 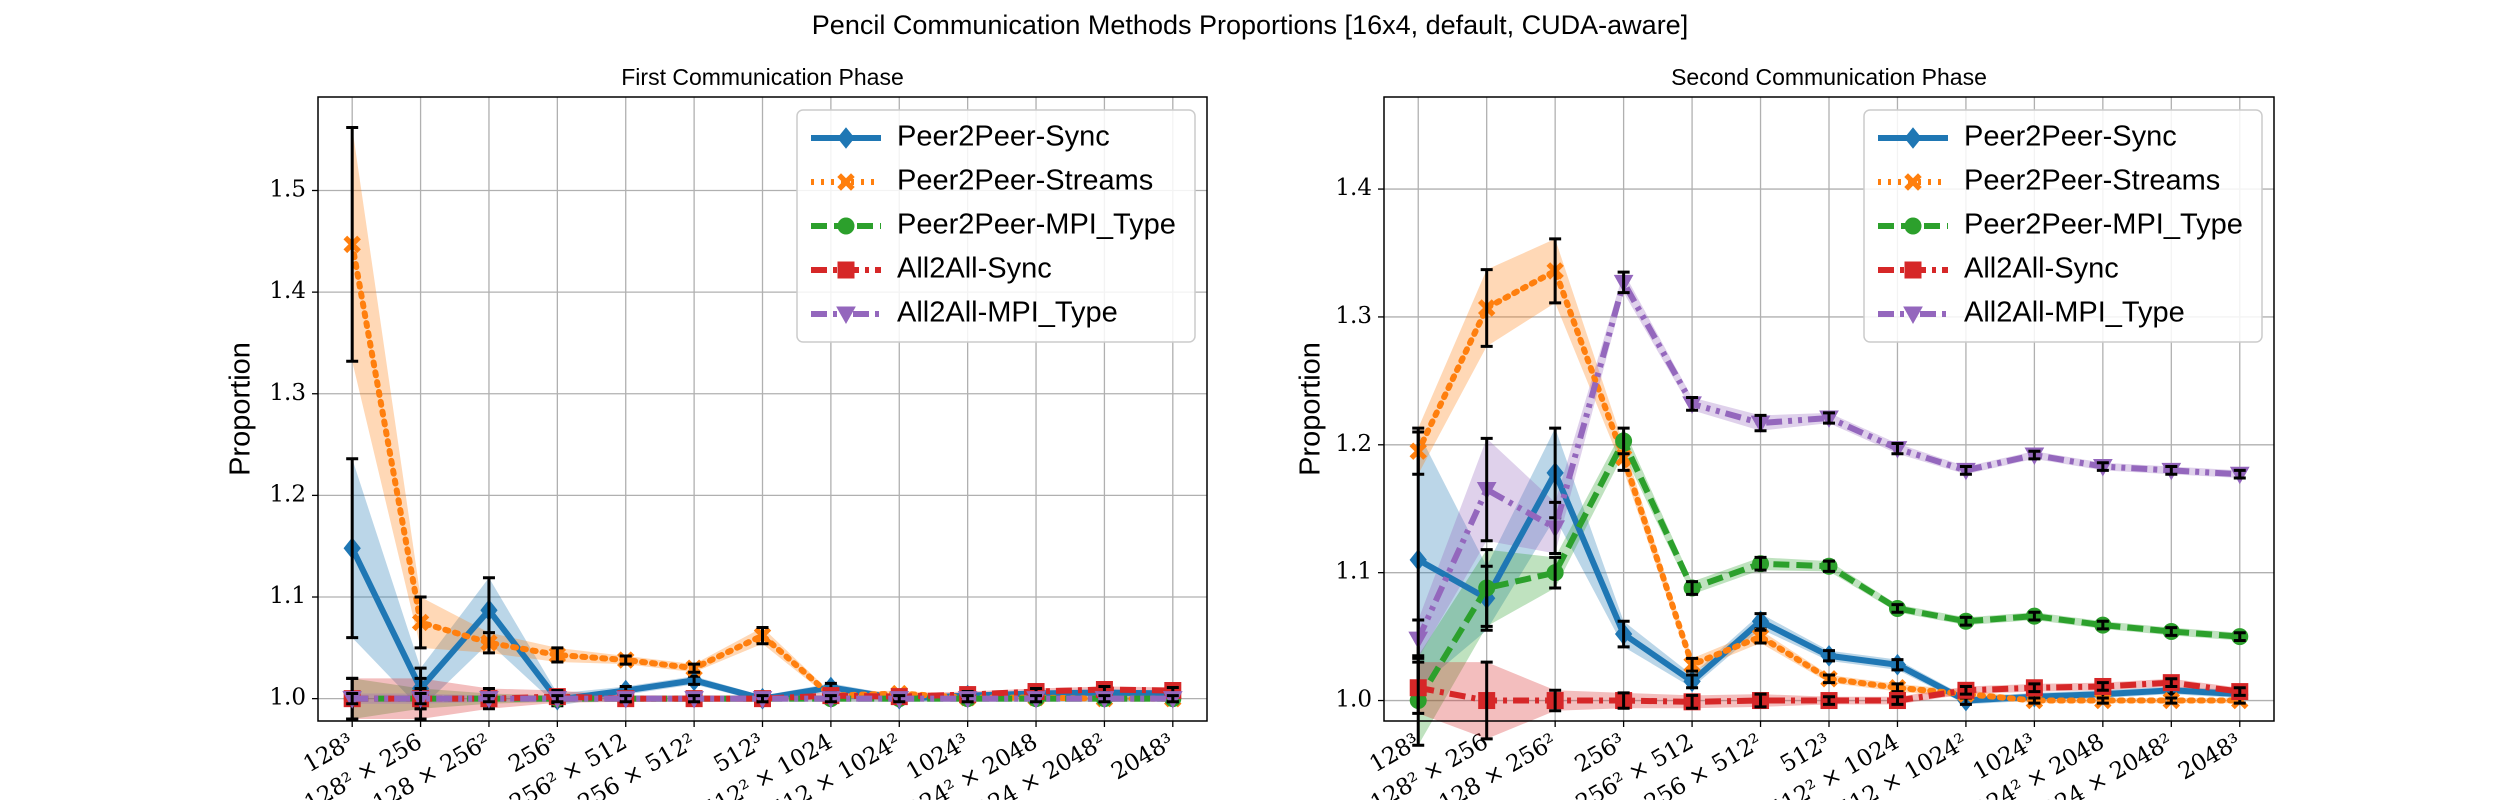 What do you see at coordinates (1829, 77) in the screenshot?
I see `subplot-title: Second Communication Phase` at bounding box center [1829, 77].